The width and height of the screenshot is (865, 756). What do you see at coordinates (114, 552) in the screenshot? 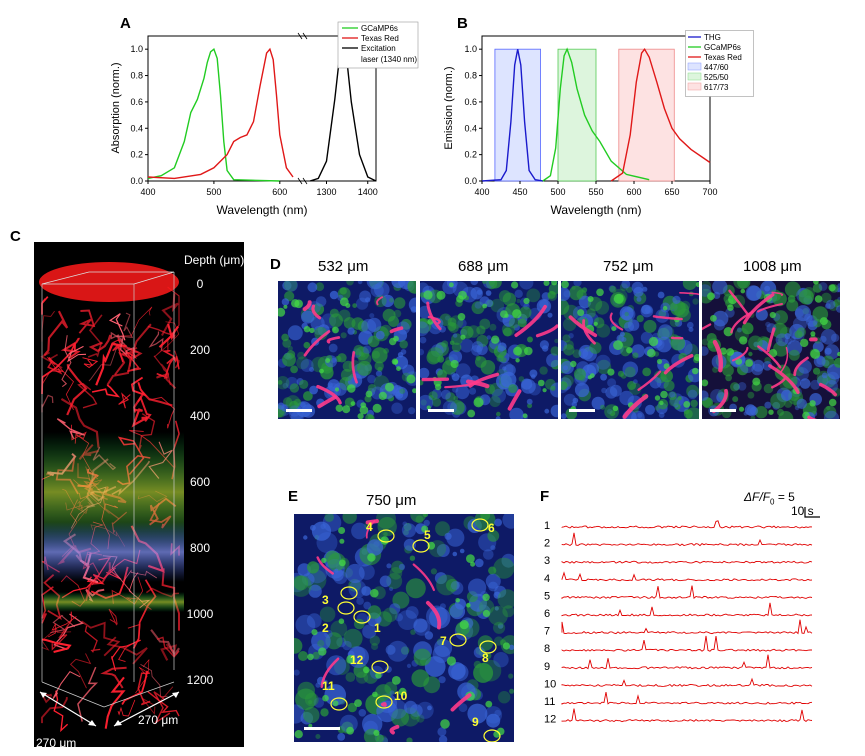
I see `thg-layer` at bounding box center [114, 552].